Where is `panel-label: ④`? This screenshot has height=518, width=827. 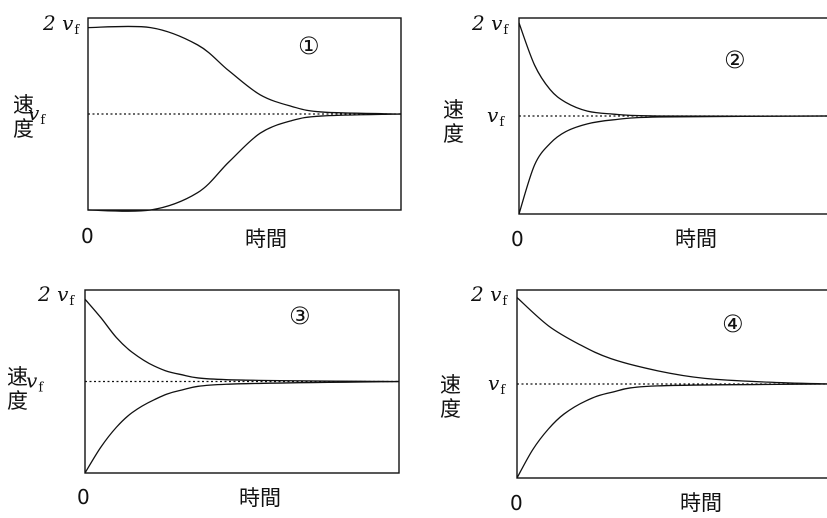
panel-label: ④ is located at coordinates (733, 324).